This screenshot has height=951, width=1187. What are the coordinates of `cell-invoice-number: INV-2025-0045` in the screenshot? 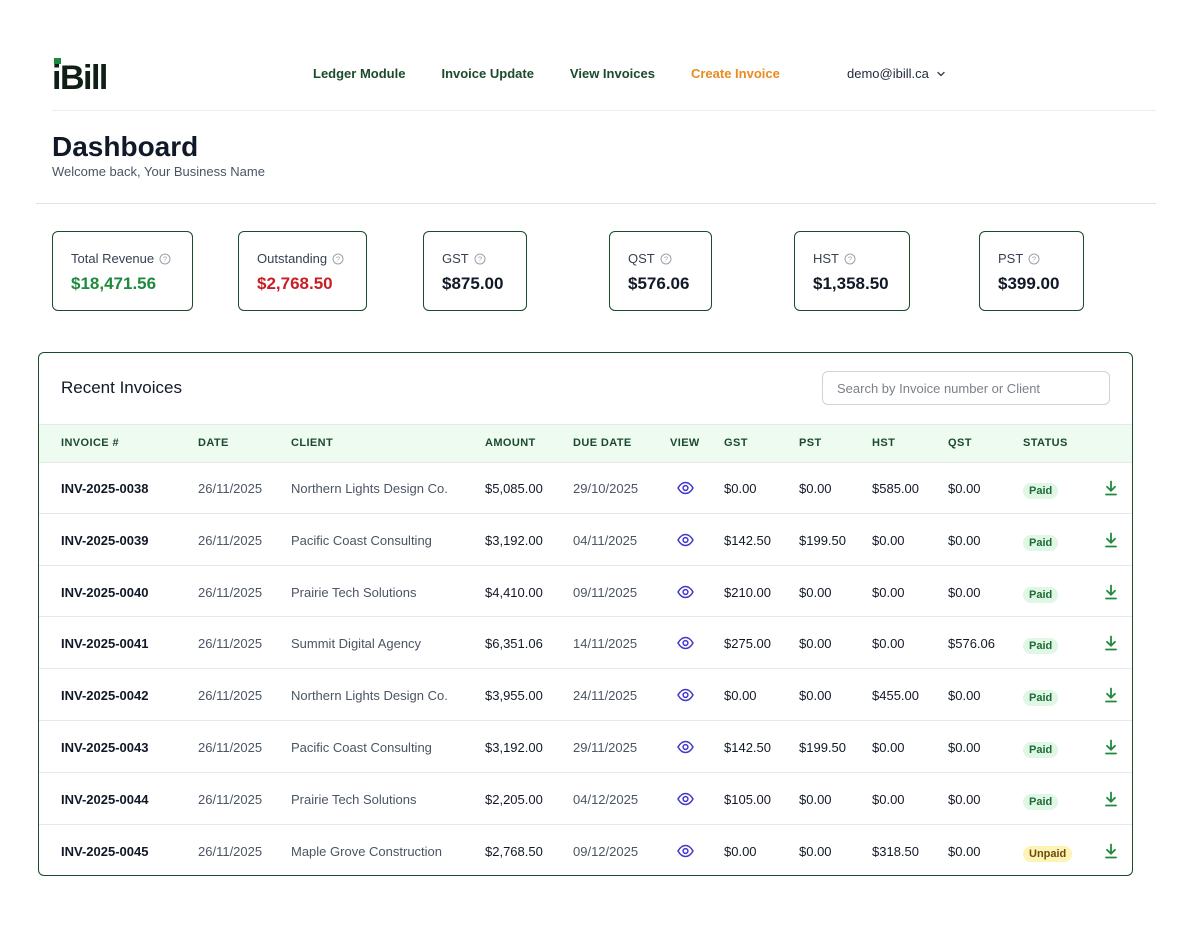 It's located at (105, 851).